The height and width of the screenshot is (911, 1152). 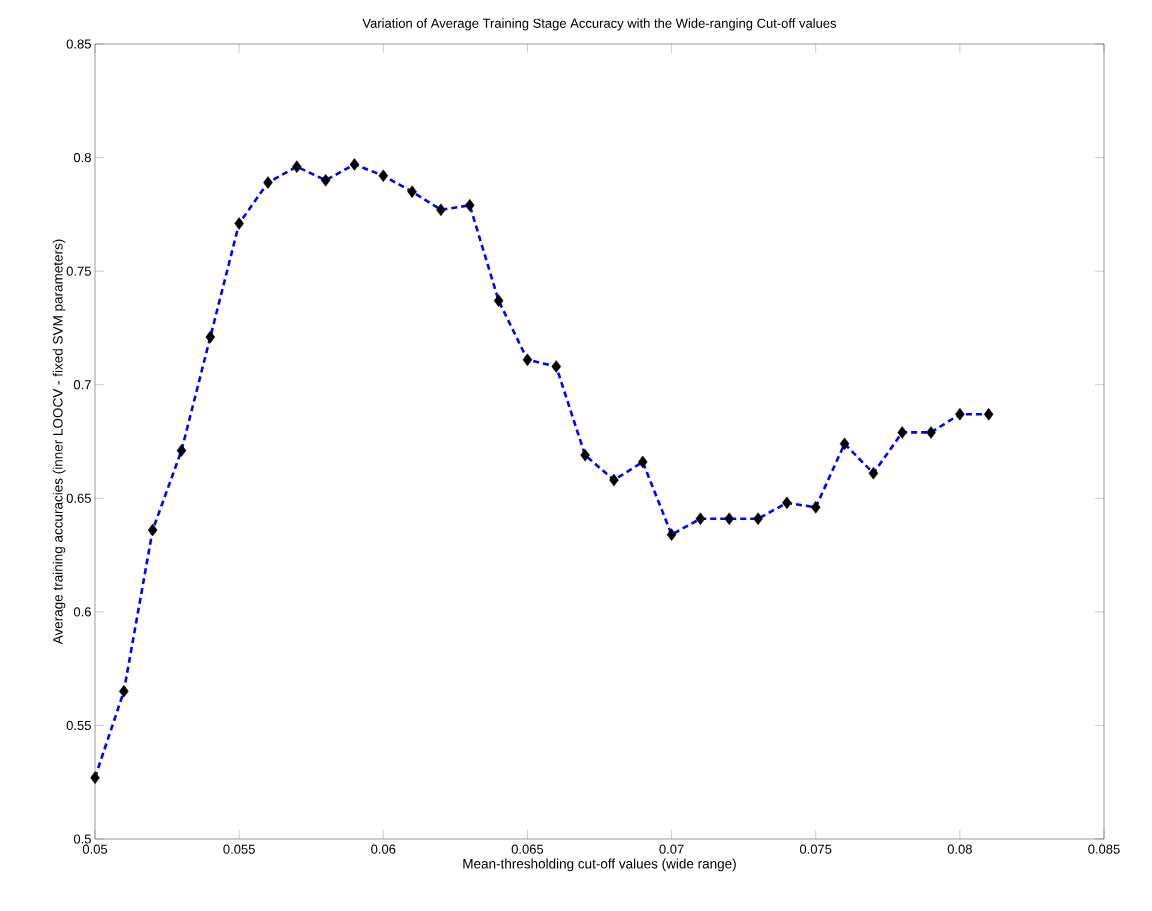 I want to click on x-tick-label: 0.06, so click(x=383, y=849).